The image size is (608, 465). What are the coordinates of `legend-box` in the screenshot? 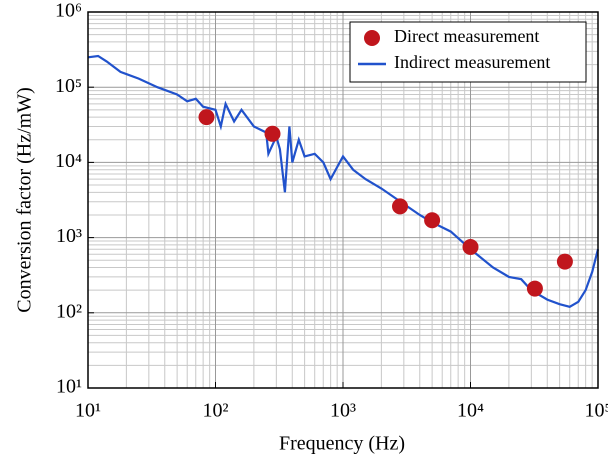 It's located at (468, 52).